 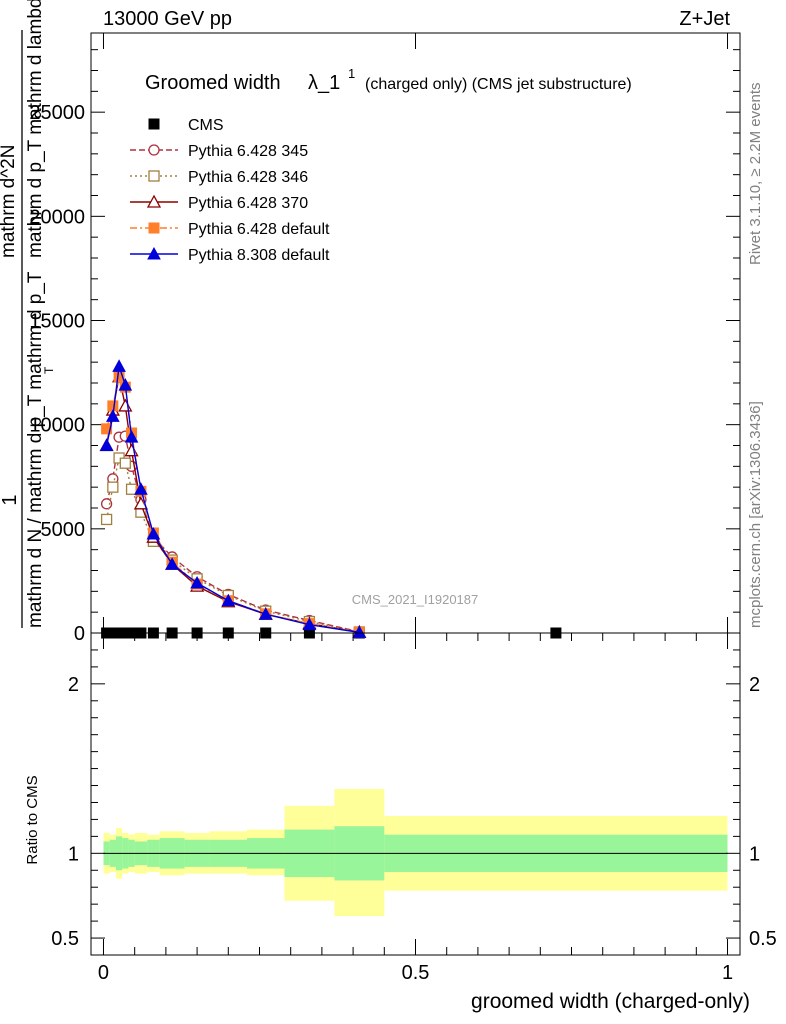 I want to click on xlabel: groomed width (charged-only), so click(x=610, y=1001).